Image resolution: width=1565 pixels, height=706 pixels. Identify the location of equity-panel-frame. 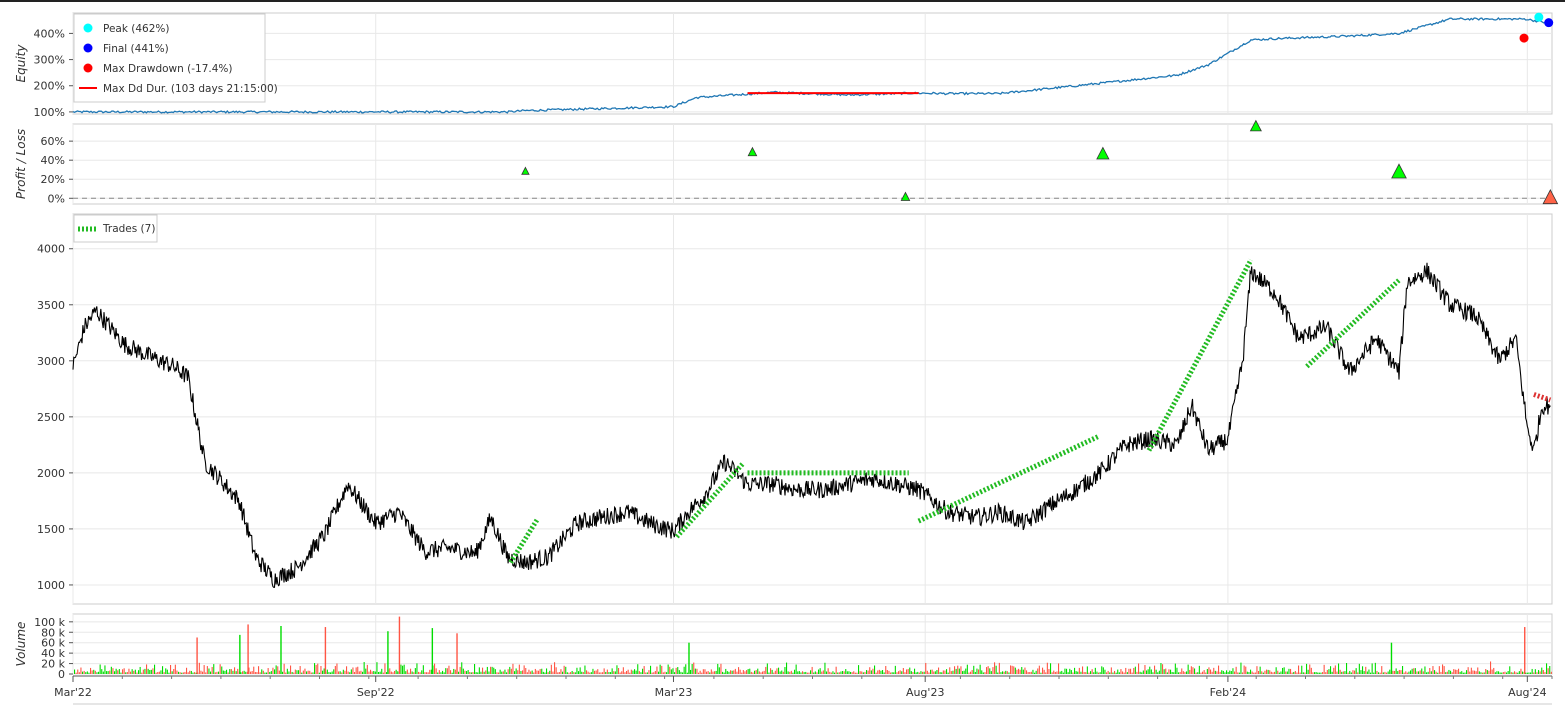
(812, 63).